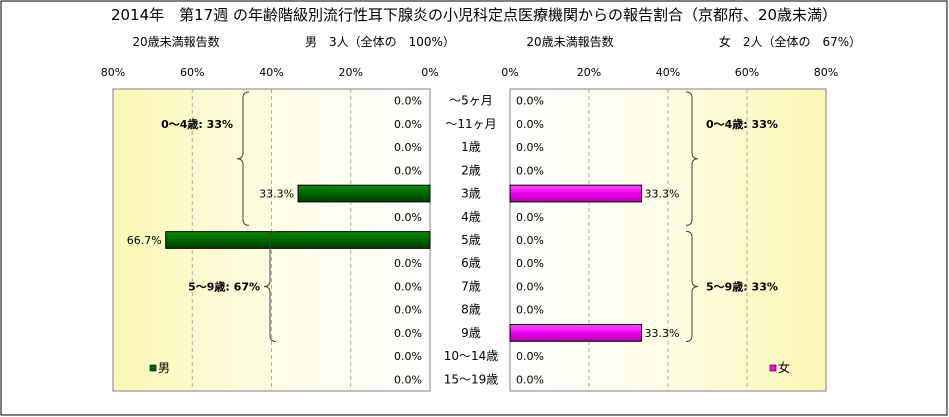  Describe the element at coordinates (469, 72) in the screenshot. I see `axis-layer: 80% 60% 40% 20% 0% 0% 20% 40% 60% 80%` at that location.